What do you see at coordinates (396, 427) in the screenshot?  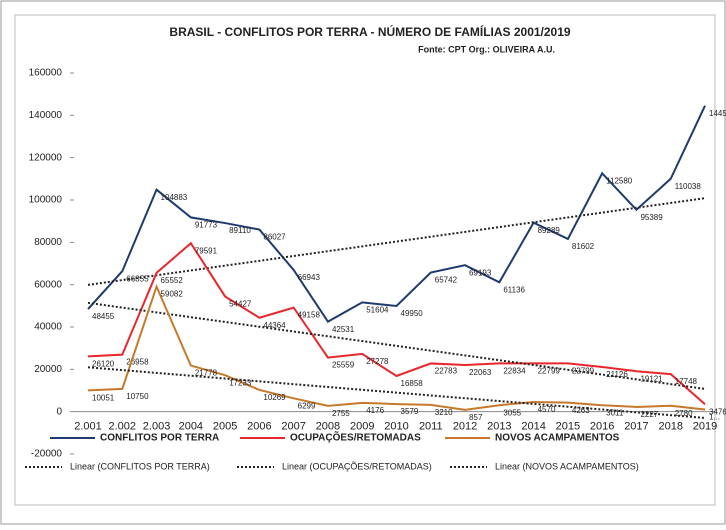 I see `x-tick-label: 2010` at bounding box center [396, 427].